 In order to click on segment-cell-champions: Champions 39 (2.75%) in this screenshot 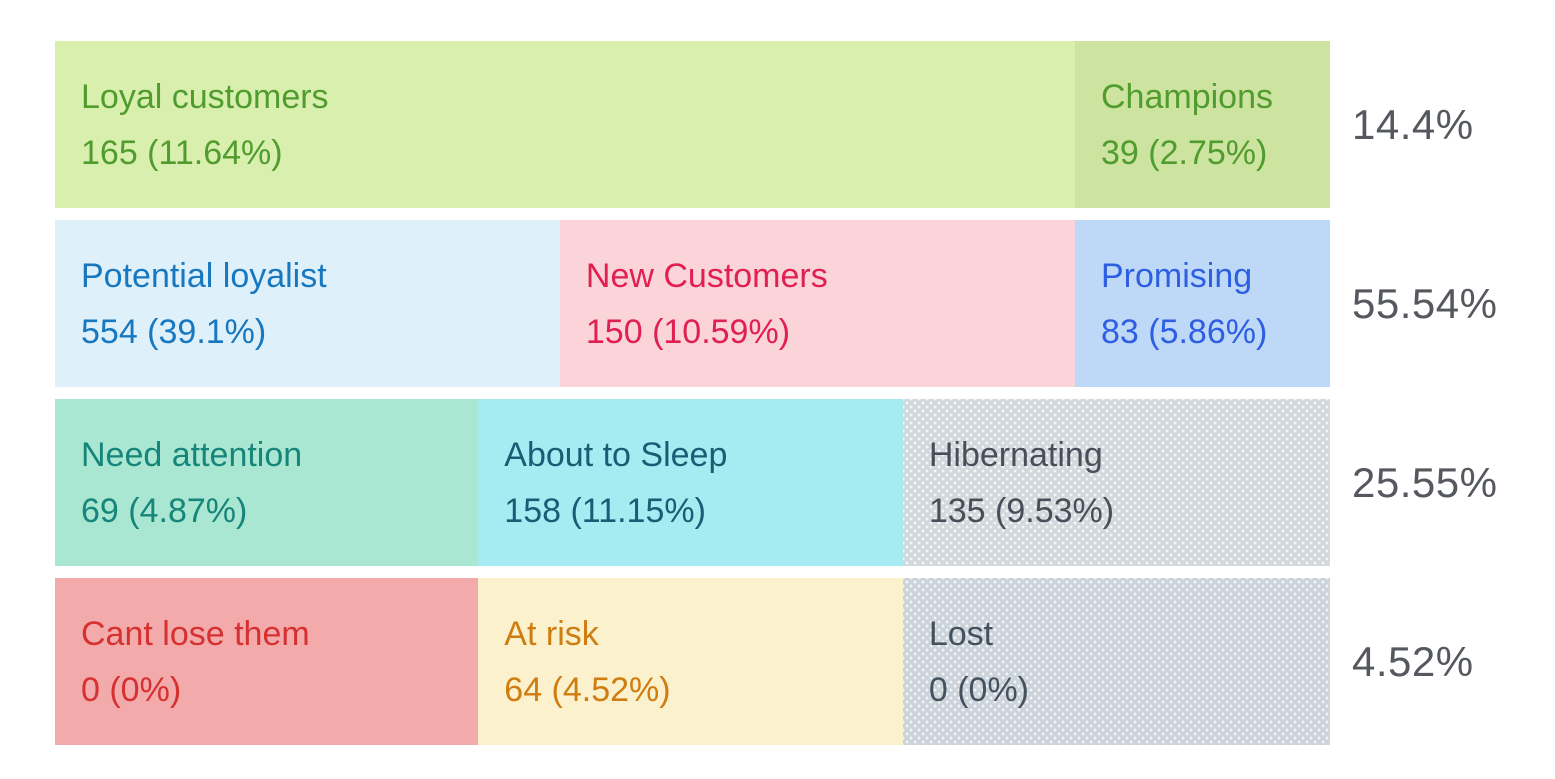, I will do `click(1202, 124)`.